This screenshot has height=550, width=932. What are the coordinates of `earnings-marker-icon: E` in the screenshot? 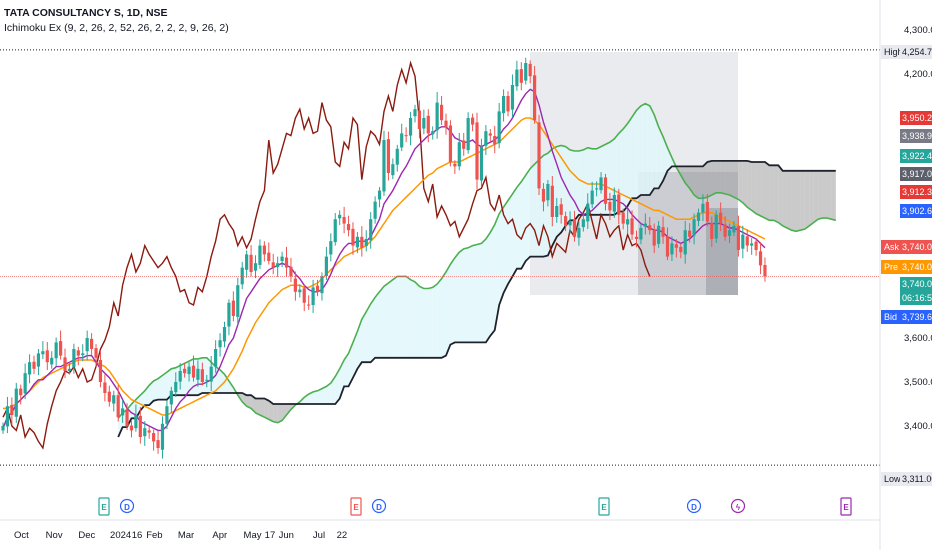 It's located at (356, 506).